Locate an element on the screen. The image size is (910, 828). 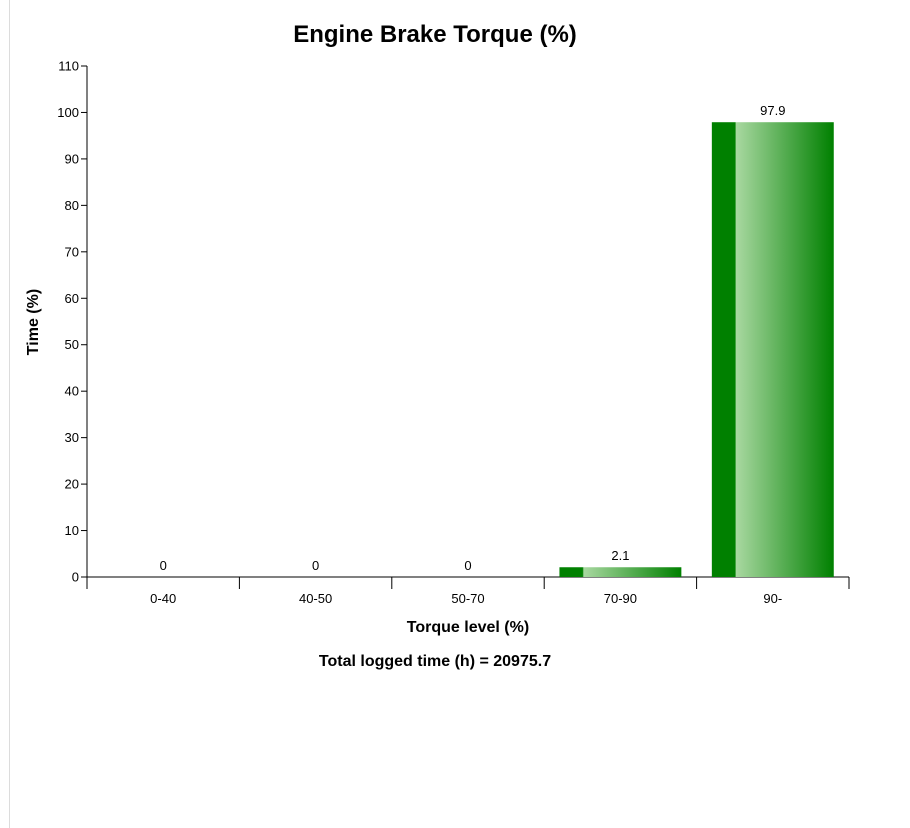
y-tick-label: 60 is located at coordinates (72, 298).